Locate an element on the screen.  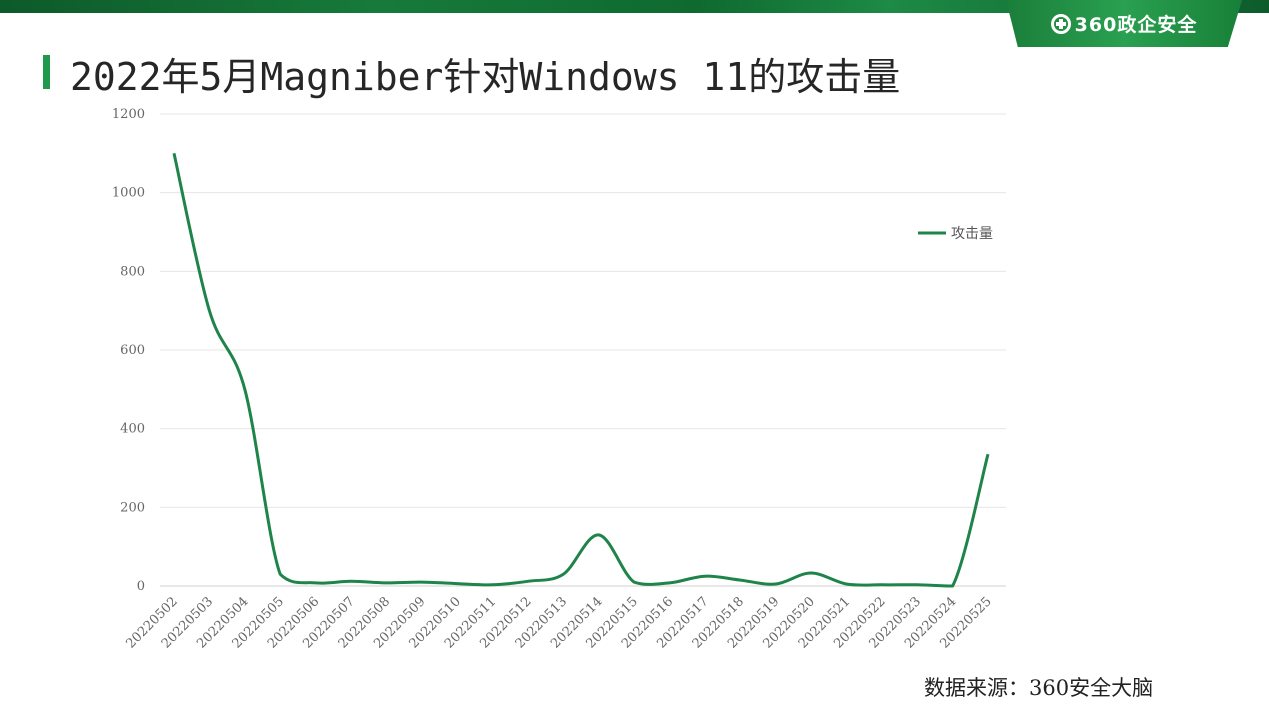
brand-logo: 360政企安全 is located at coordinates (1124, 23).